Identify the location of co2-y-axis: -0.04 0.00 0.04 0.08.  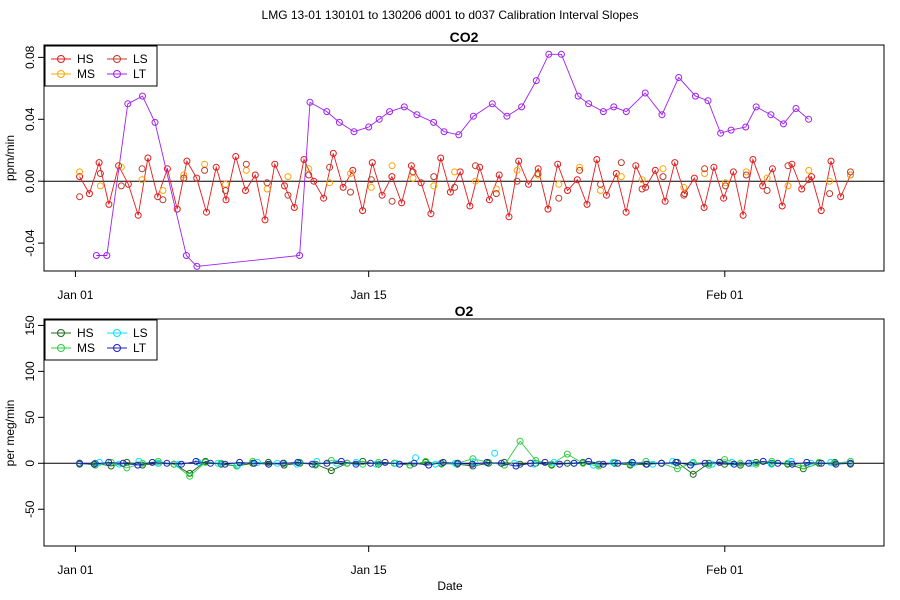
(33, 151).